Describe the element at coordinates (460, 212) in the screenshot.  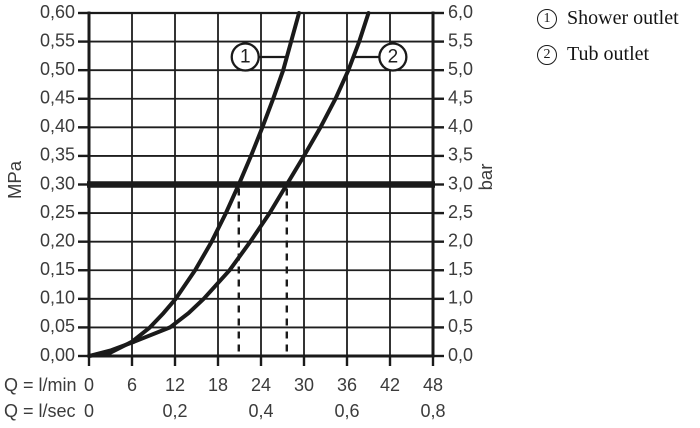
I see `y-right-tick-label: 2,5` at that location.